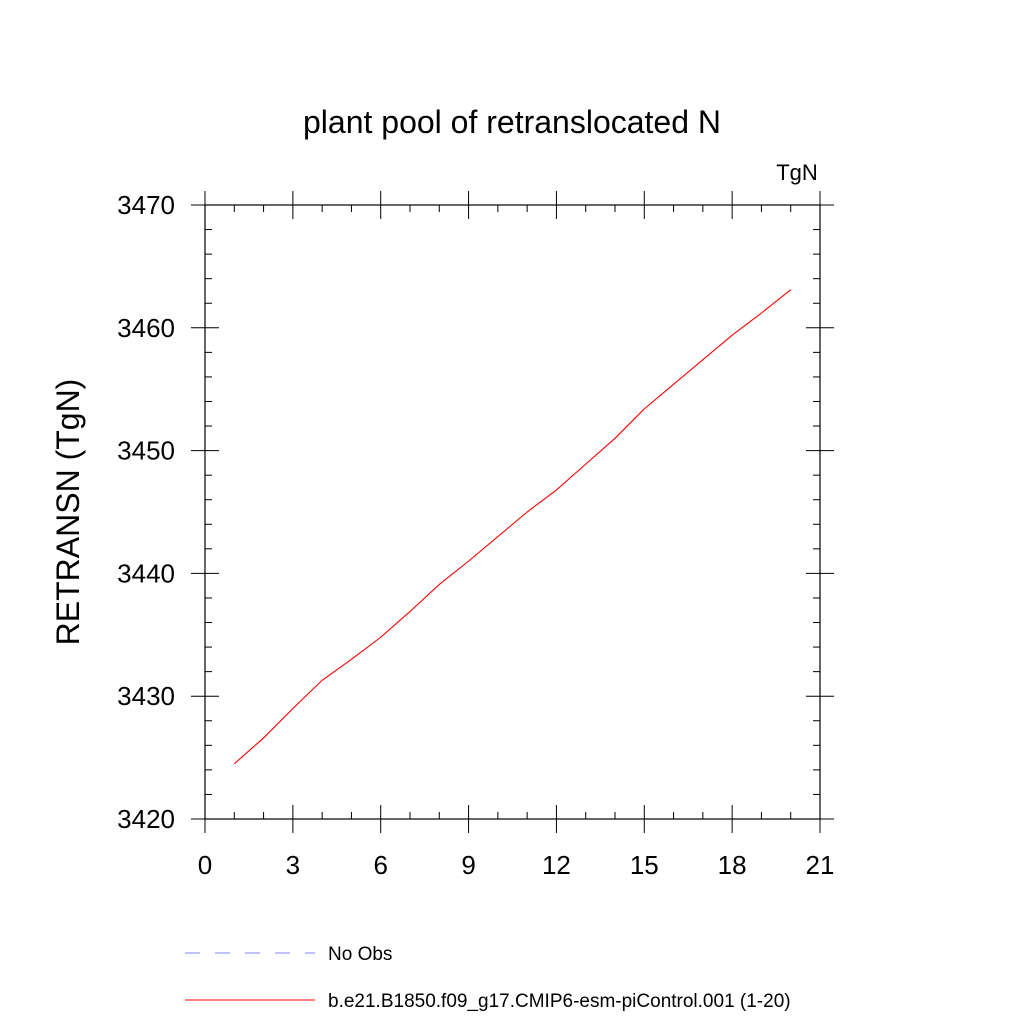 The image size is (1024, 1024). Describe the element at coordinates (512, 122) in the screenshot. I see `chart-title: plant pool of retranslocated N` at that location.